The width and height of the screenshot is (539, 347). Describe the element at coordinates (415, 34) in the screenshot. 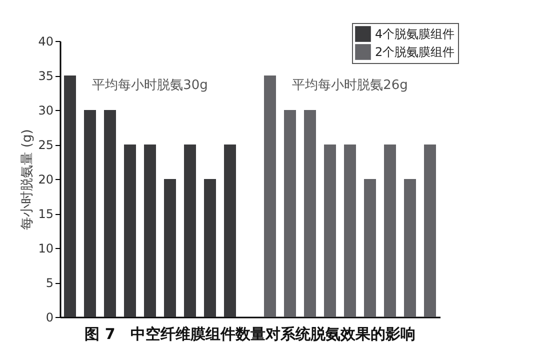

I see `legend-label: 4个脱氨膜组件` at that location.